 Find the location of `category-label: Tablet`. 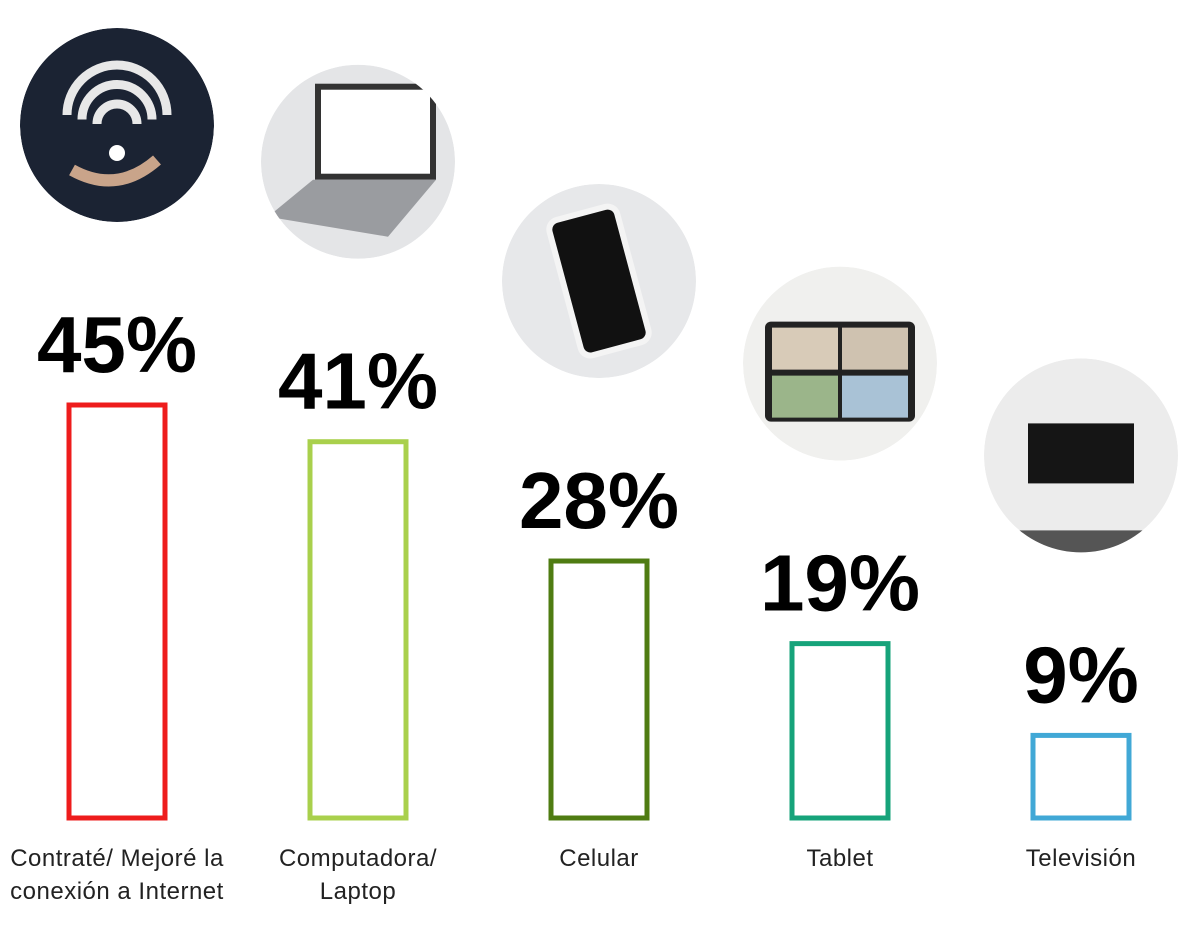

category-label: Tablet is located at coordinates (840, 858).